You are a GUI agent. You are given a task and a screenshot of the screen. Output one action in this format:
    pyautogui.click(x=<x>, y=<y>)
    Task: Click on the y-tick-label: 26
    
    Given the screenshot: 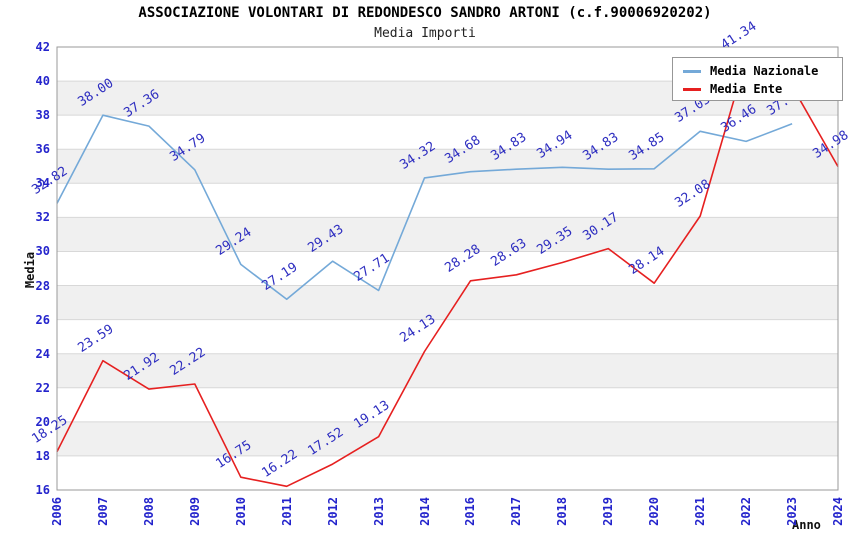 What is the action you would take?
    pyautogui.click(x=42, y=319)
    